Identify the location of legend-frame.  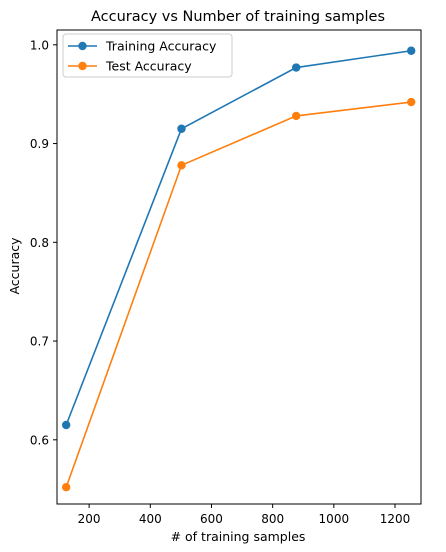
(147, 55).